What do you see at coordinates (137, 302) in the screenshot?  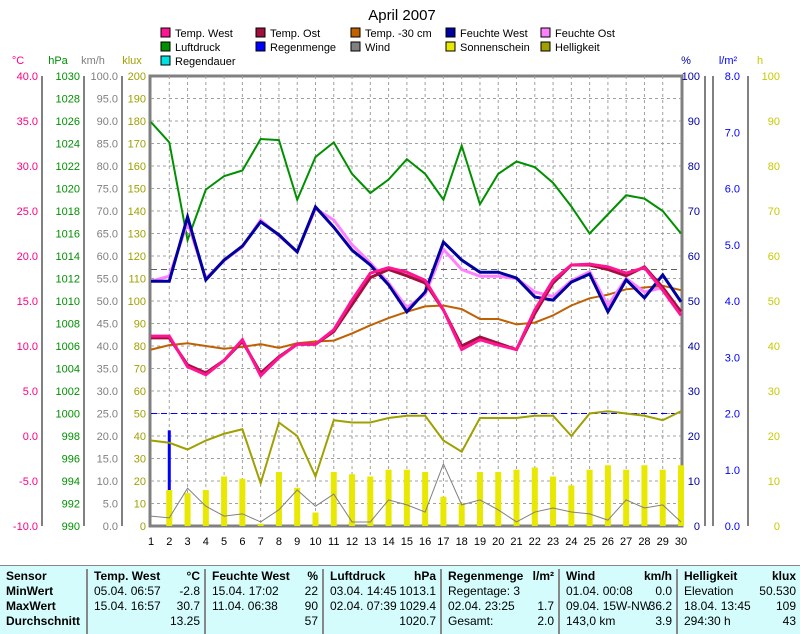 I see `axis-tick-light: 100` at bounding box center [137, 302].